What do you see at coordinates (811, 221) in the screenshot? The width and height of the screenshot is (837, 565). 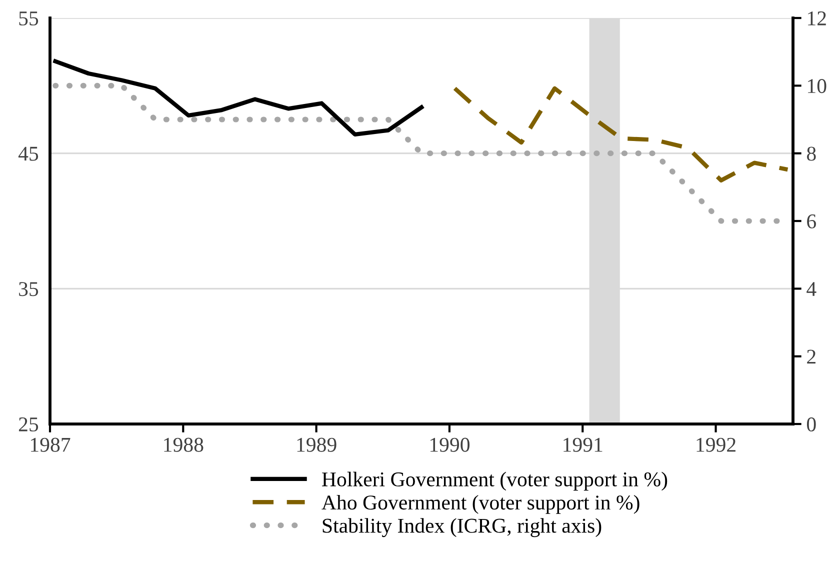 I see `y2-tick-label: 6` at bounding box center [811, 221].